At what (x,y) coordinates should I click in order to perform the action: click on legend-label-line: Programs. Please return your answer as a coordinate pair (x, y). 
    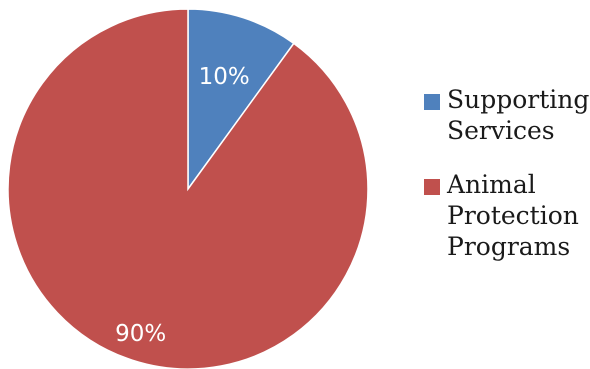
    Looking at the image, I should click on (509, 246).